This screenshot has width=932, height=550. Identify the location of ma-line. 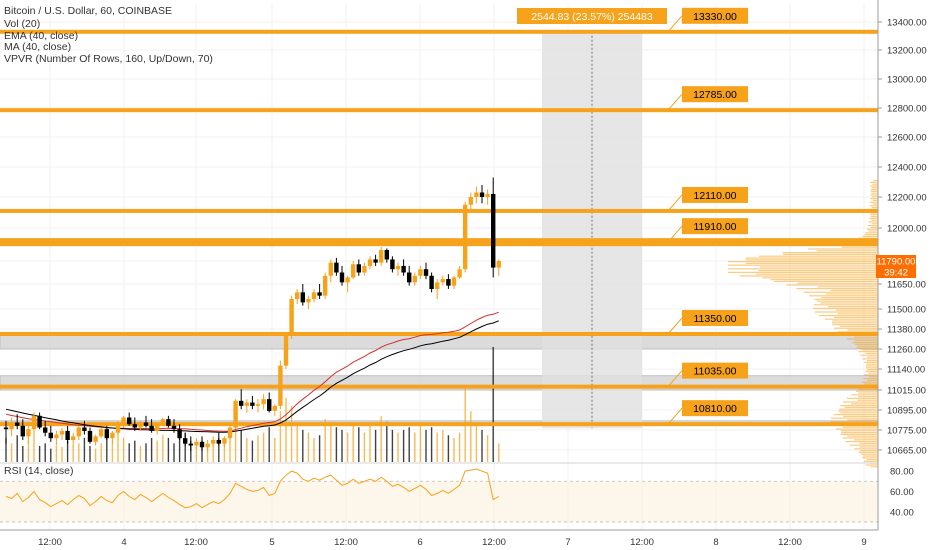
(252, 376).